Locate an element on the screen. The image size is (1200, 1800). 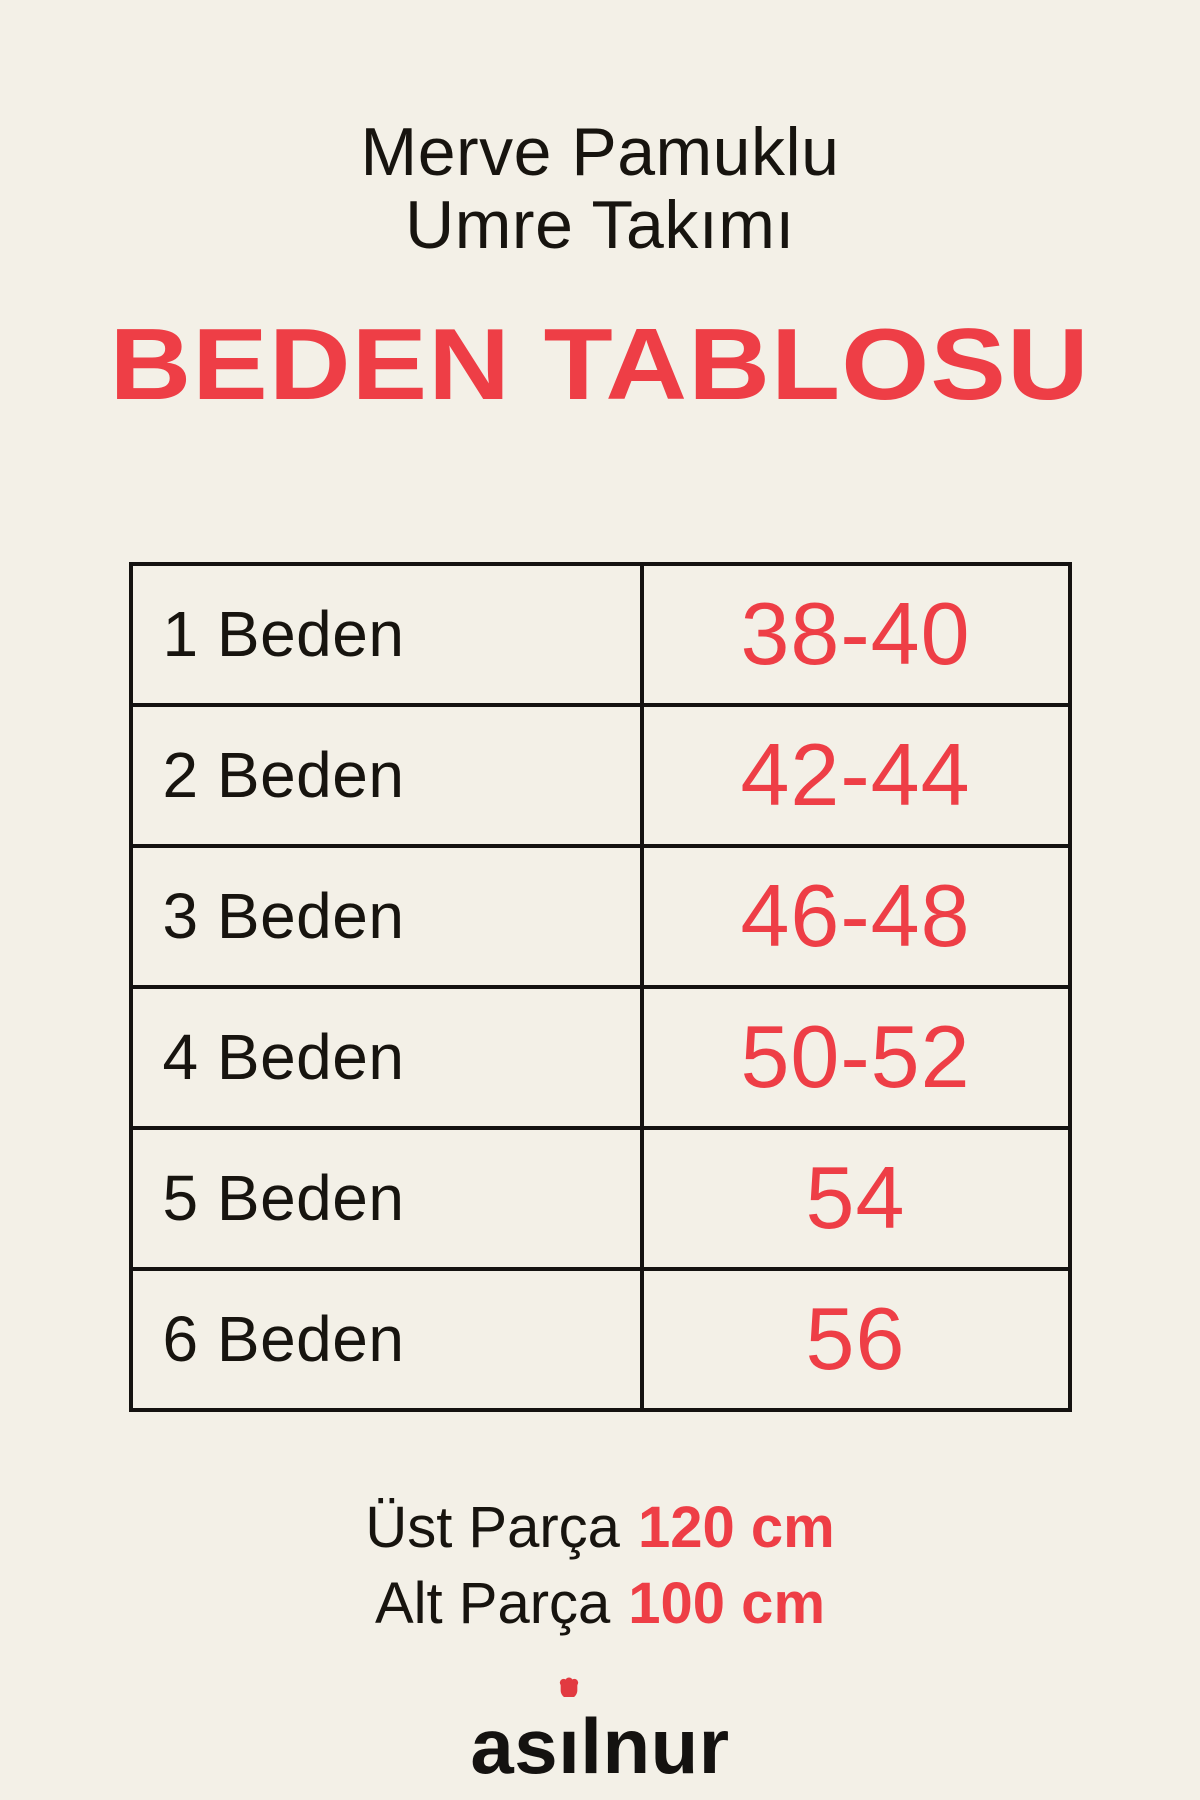
table-row: 6 Beden 56 is located at coordinates (600, 1339).